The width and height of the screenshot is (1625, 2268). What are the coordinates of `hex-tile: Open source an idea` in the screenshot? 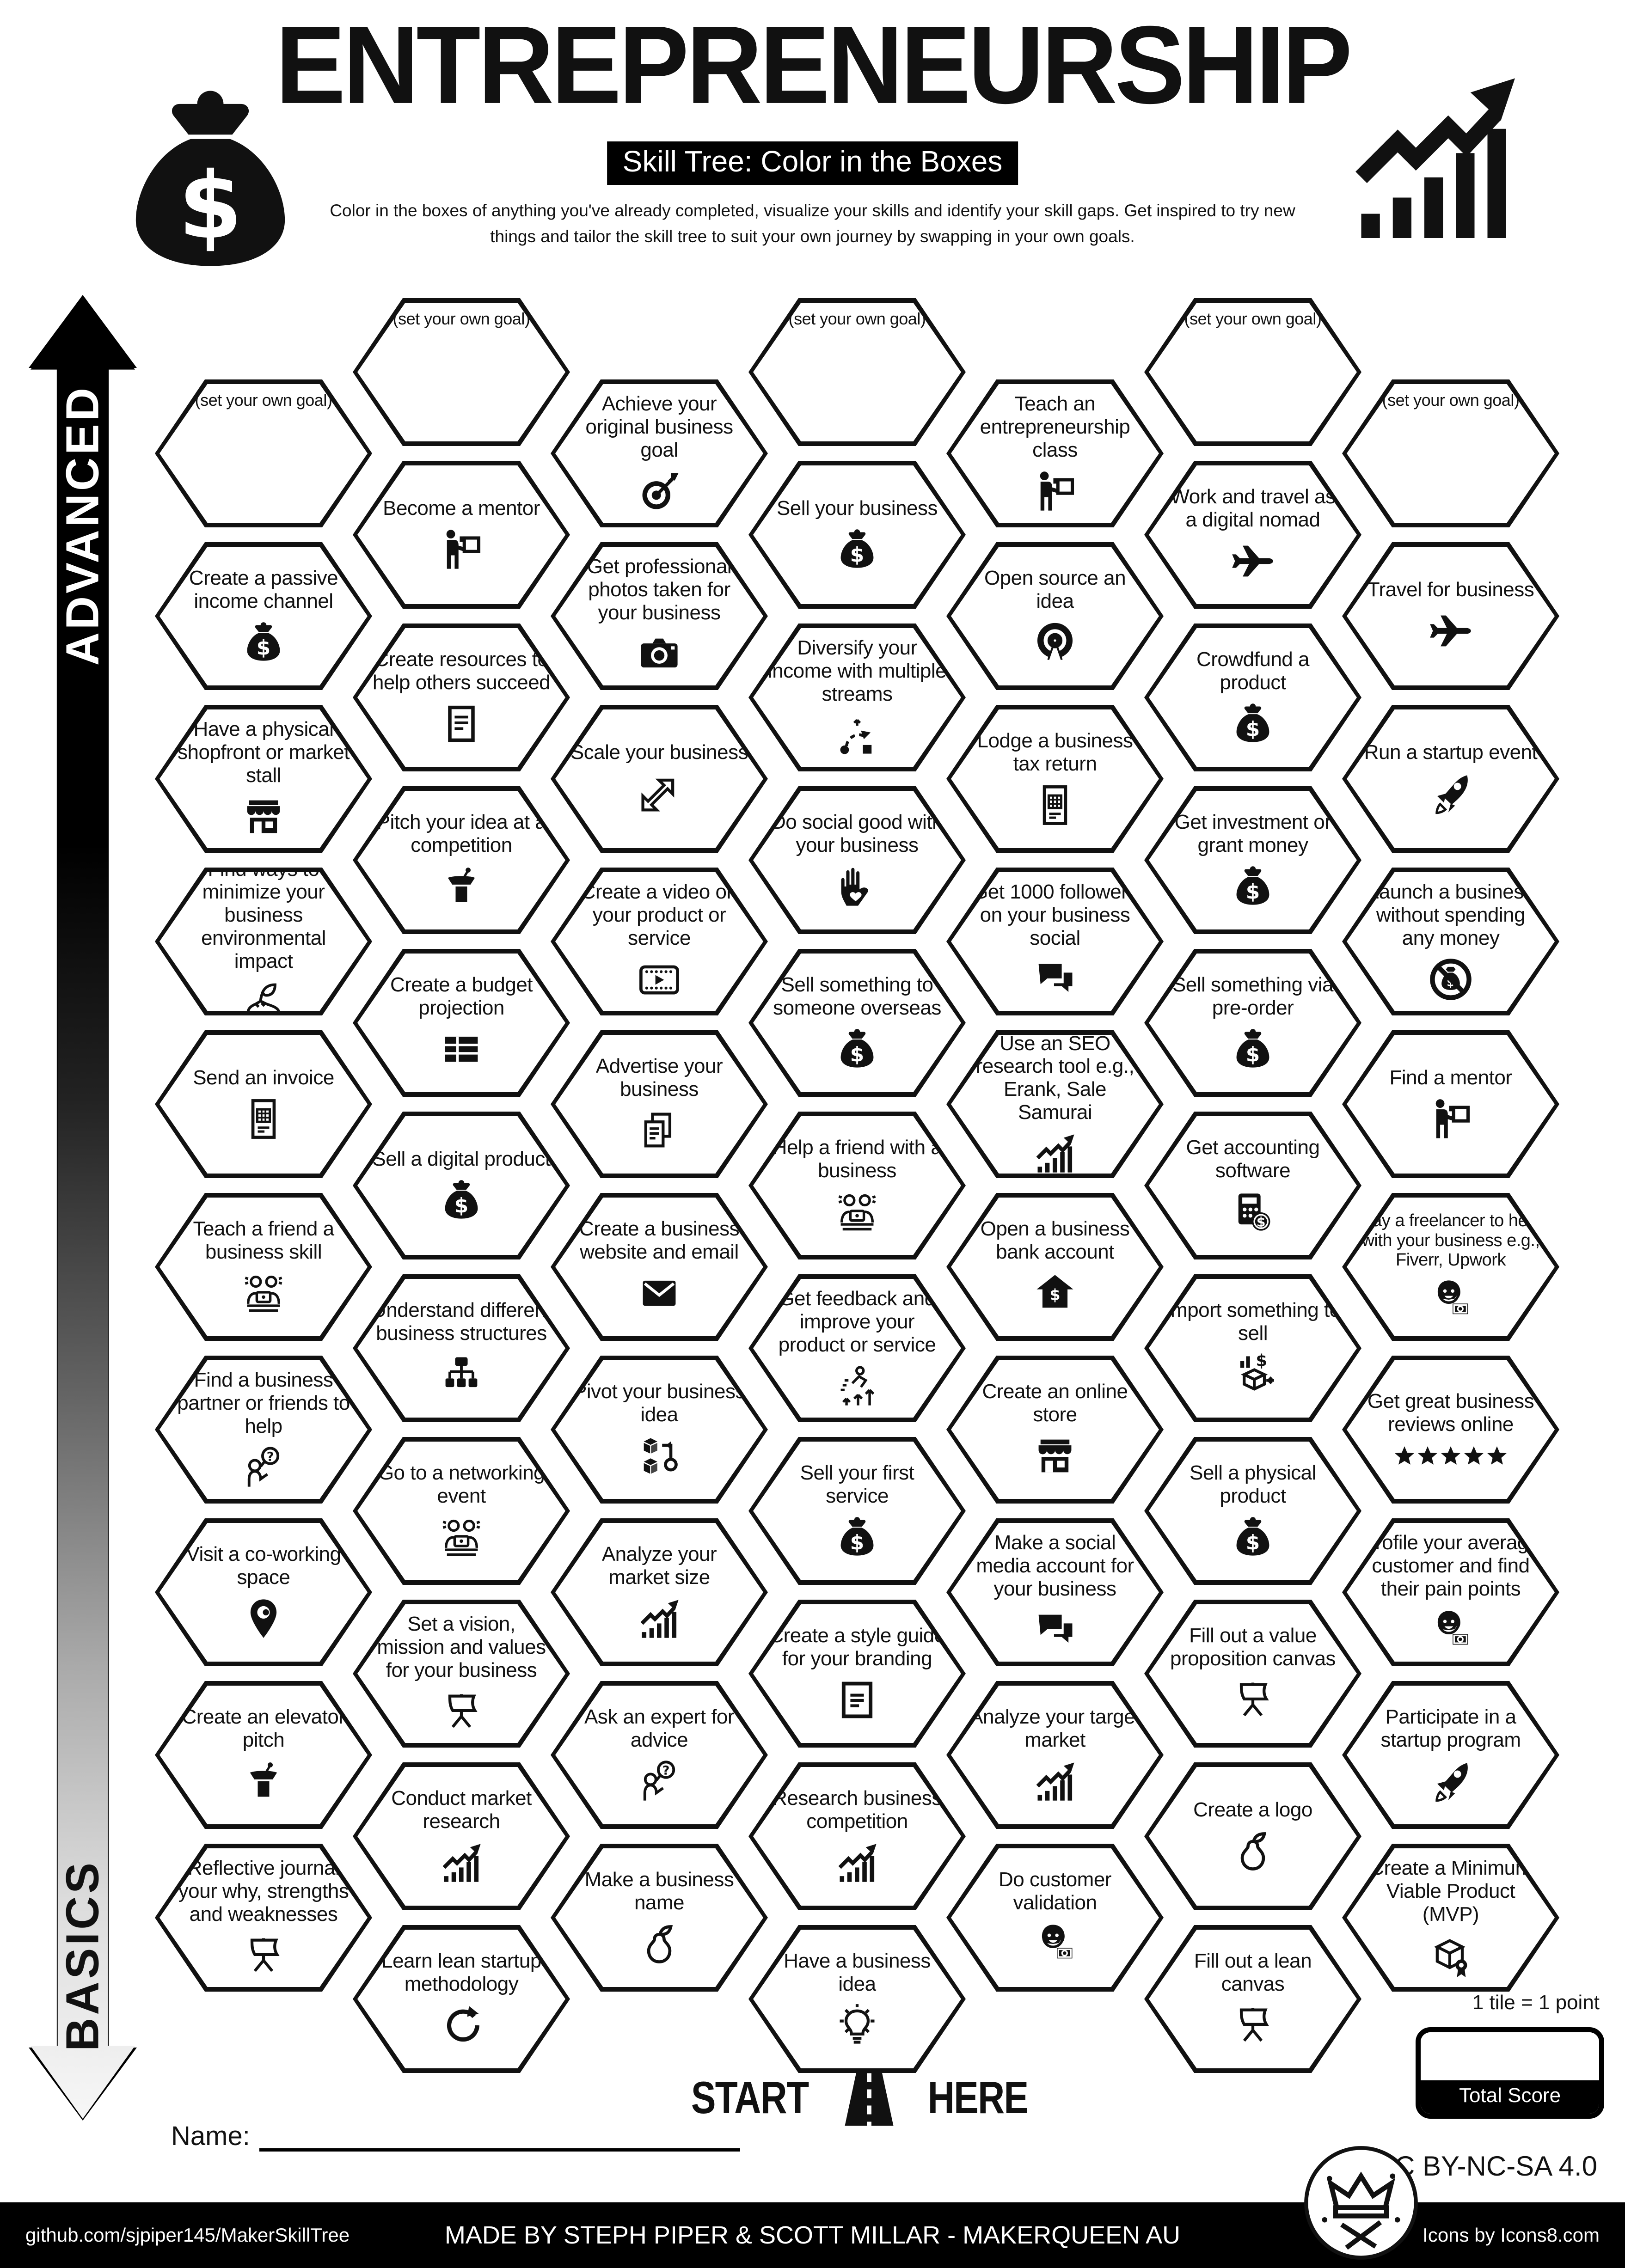 It's located at (1055, 616).